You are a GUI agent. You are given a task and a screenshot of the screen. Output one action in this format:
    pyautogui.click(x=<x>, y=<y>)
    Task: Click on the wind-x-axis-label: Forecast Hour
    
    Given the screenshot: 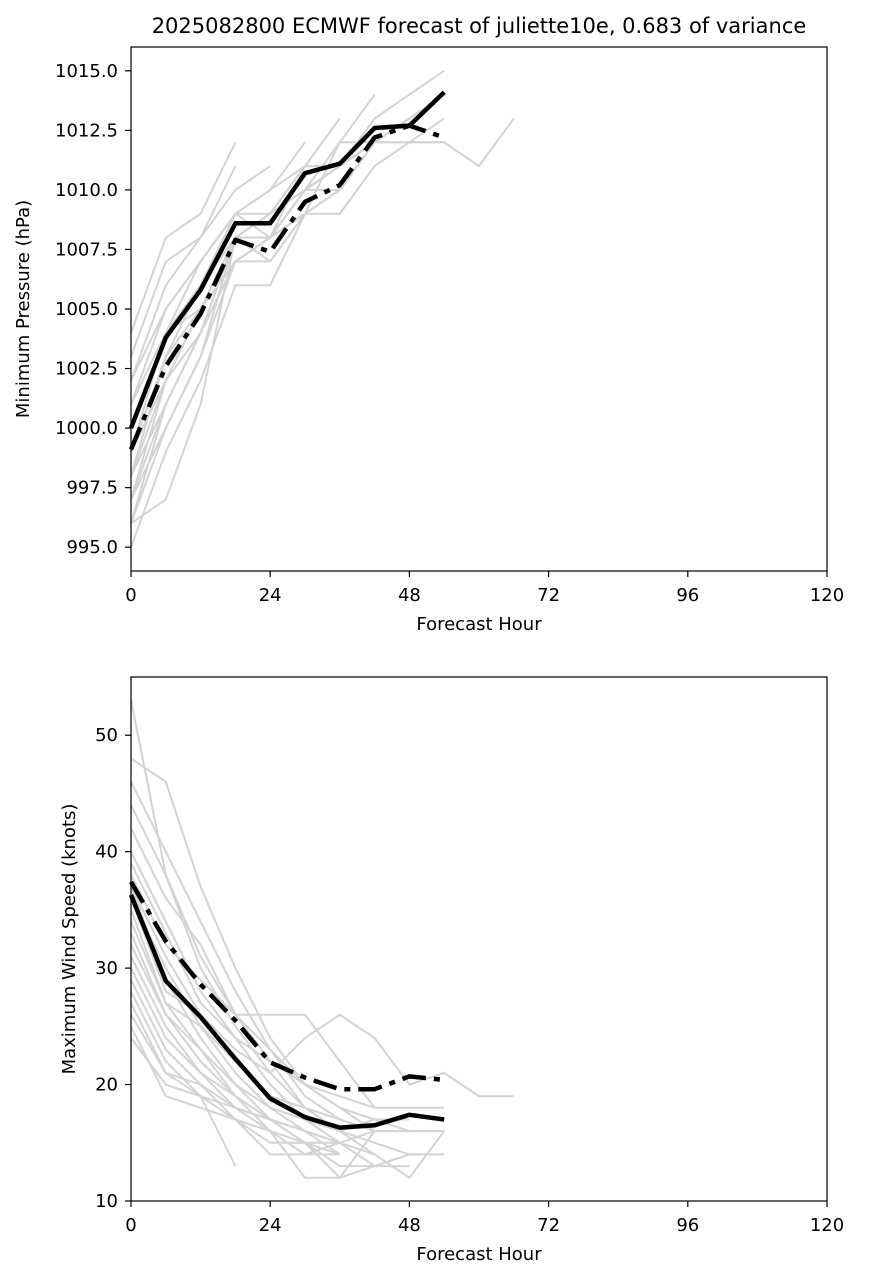 What is the action you would take?
    pyautogui.click(x=479, y=1254)
    